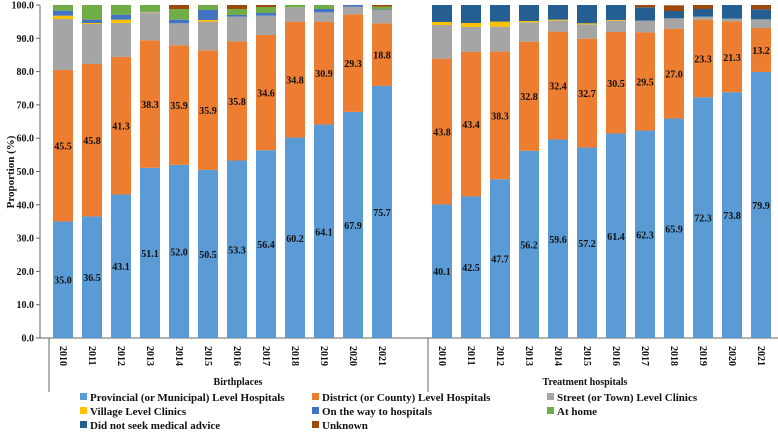 The width and height of the screenshot is (778, 433). Describe the element at coordinates (382, 56) in the screenshot. I see `data-label: 18.8` at that location.